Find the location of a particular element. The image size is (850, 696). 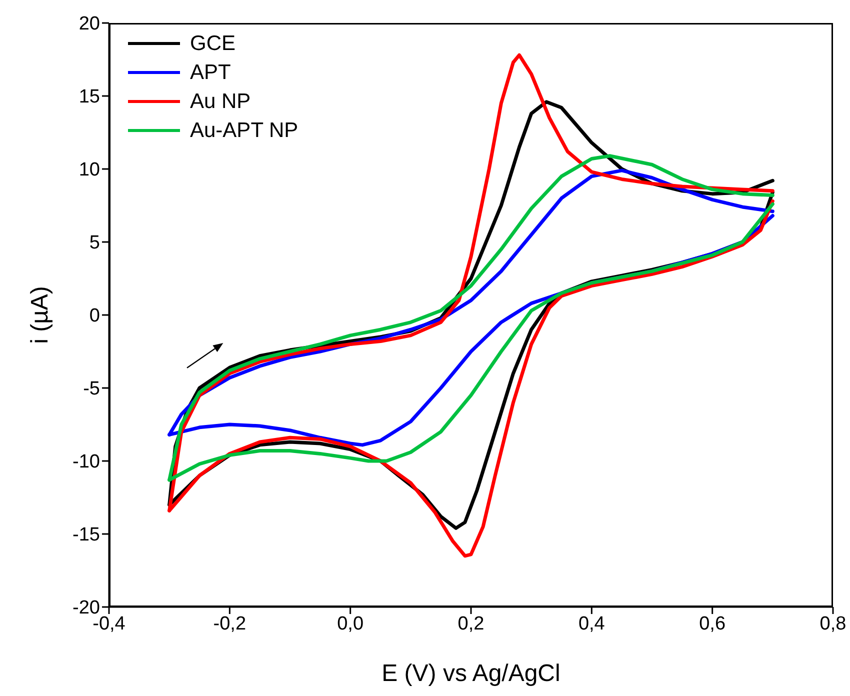

x-tick-label: 0,0 is located at coordinates (350, 623).